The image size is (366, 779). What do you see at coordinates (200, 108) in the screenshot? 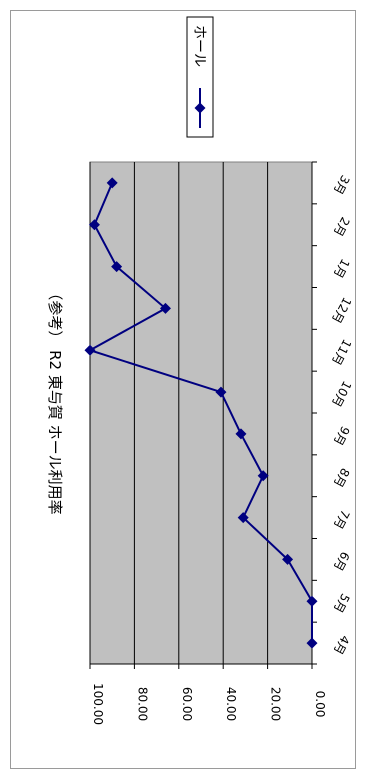
I see `legend-marker-diamond` at bounding box center [200, 108].